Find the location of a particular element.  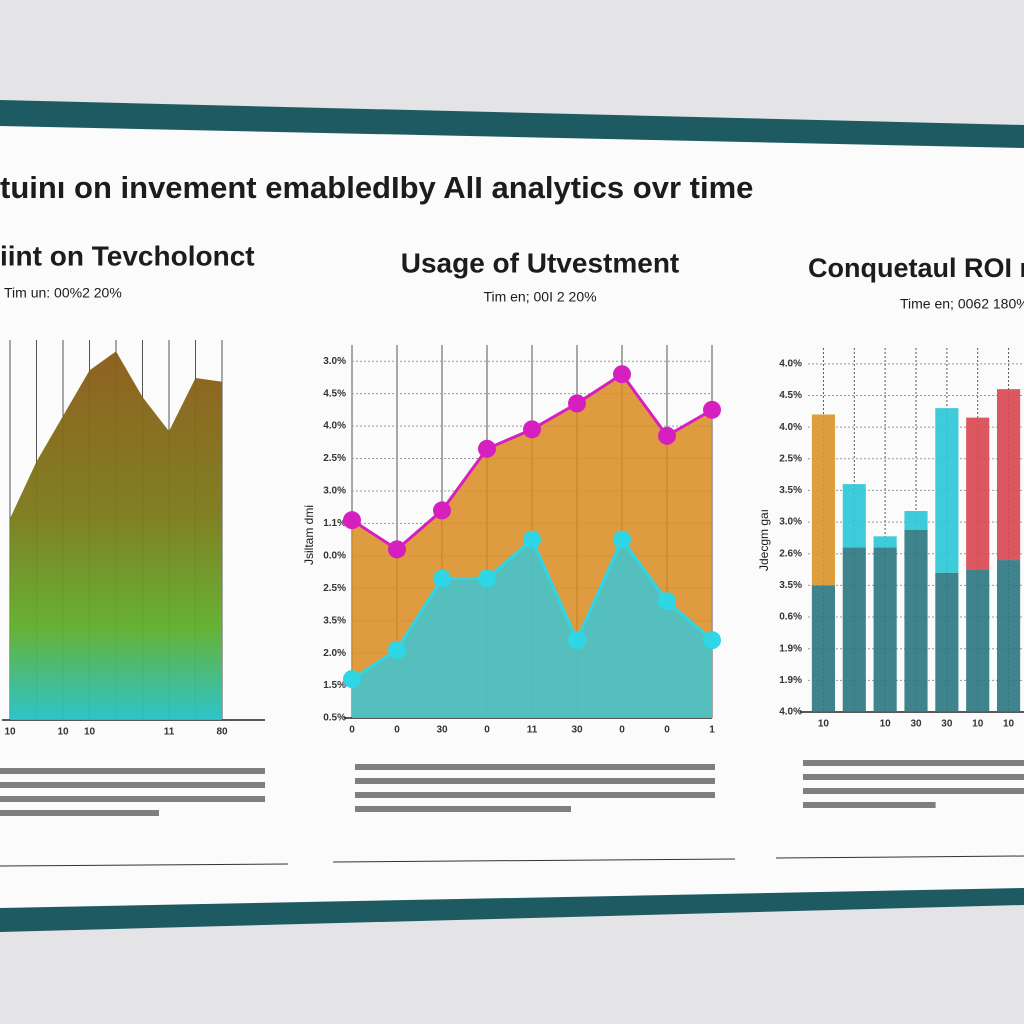

y-tick-label: 1.5% is located at coordinates (334, 685).